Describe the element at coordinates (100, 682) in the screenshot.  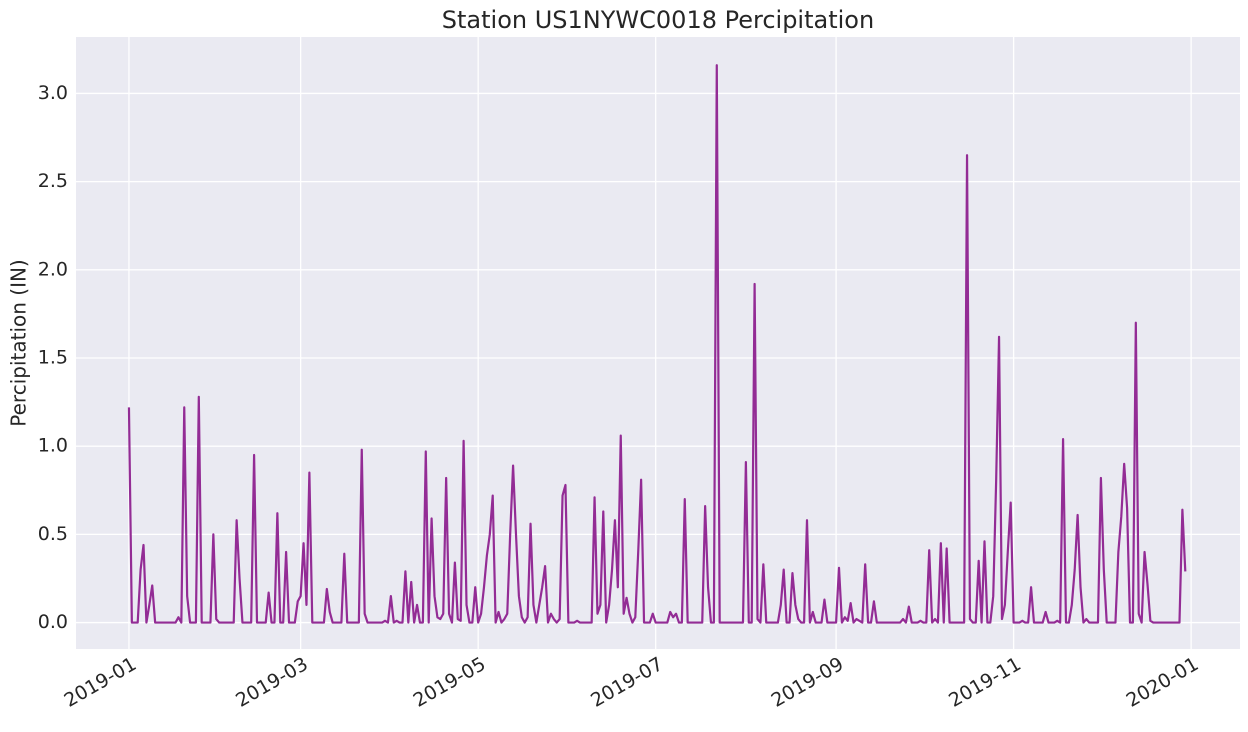
I see `x-tick-label: 2019-01` at that location.